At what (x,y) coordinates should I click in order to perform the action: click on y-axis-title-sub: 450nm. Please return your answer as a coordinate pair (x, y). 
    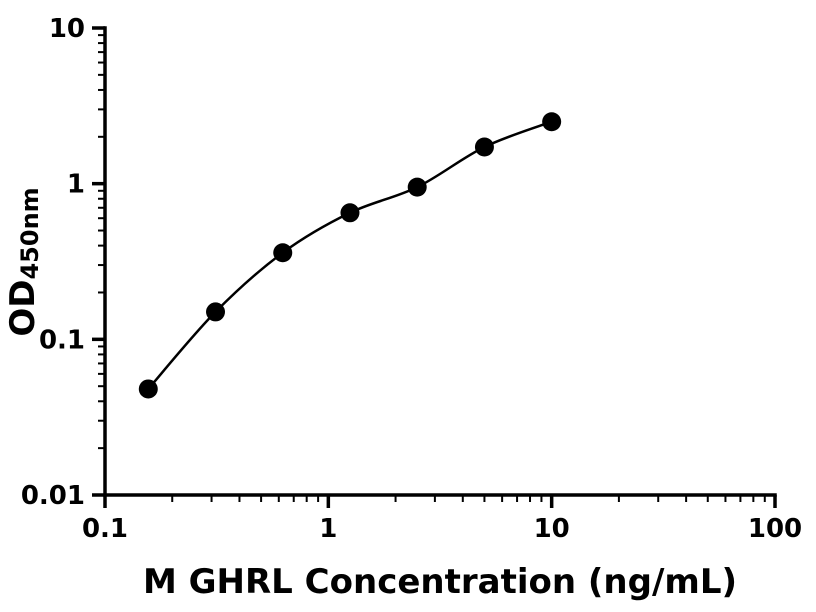
    Looking at the image, I should click on (30, 233).